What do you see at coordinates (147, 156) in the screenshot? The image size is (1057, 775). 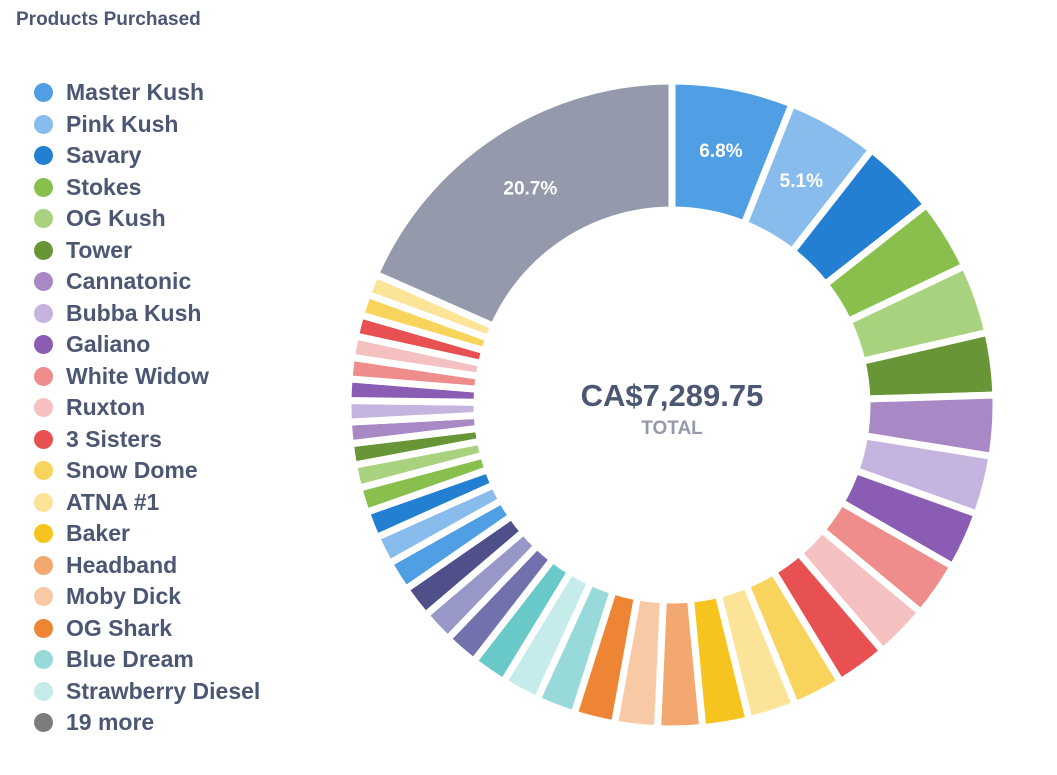 I see `legend-item: Savary` at bounding box center [147, 156].